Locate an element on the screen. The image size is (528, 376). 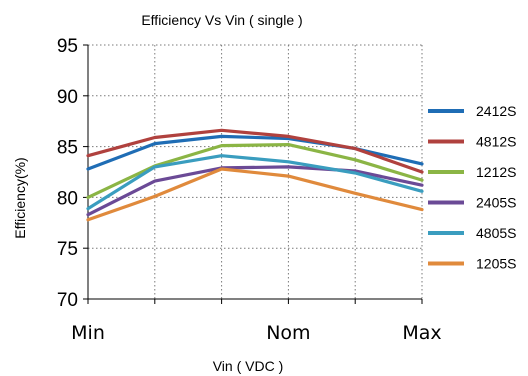
y-tick-labels: 70 75 80 85 90 95 is located at coordinates (67, 173).